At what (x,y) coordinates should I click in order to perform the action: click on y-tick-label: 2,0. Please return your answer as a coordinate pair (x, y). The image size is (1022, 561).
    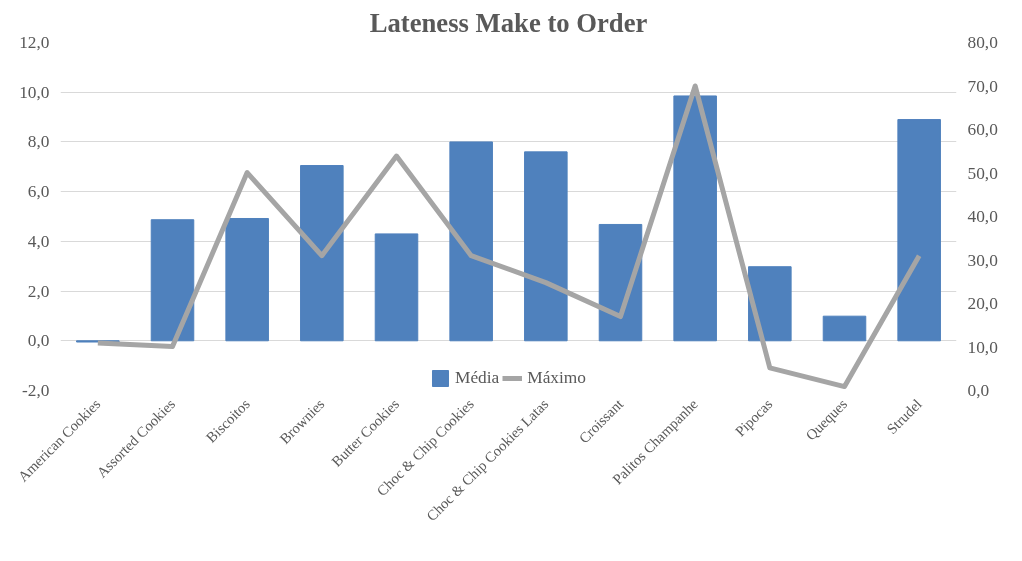
    Looking at the image, I should click on (38, 291).